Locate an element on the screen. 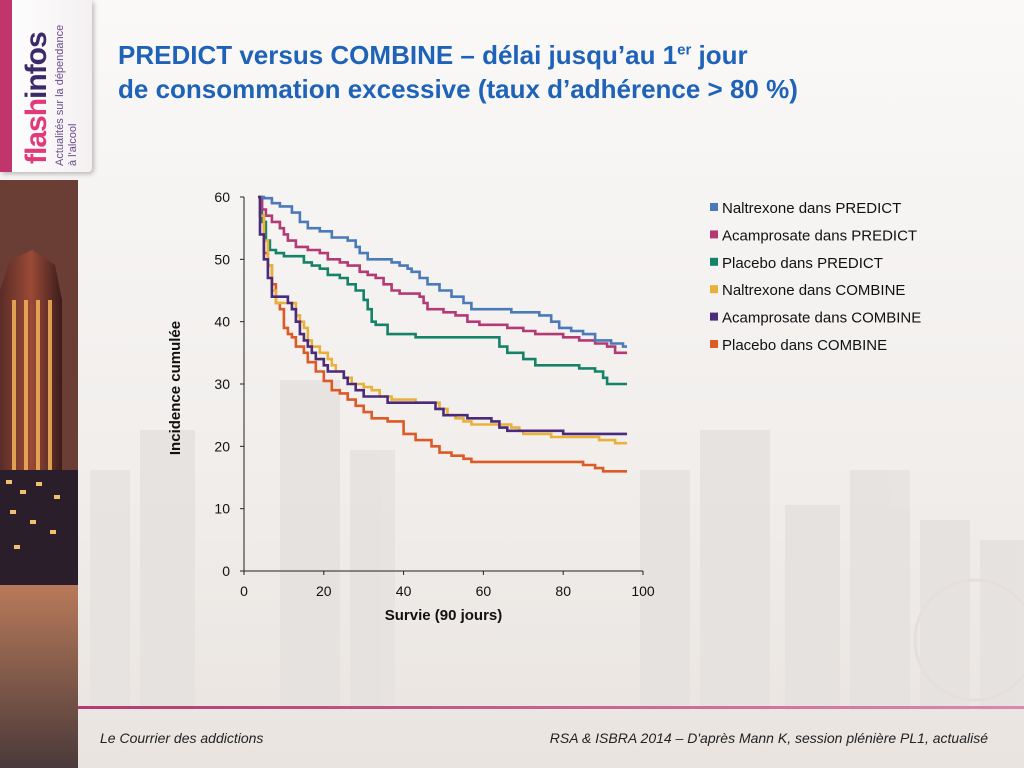  y-tick-label: 40 is located at coordinates (222, 322).